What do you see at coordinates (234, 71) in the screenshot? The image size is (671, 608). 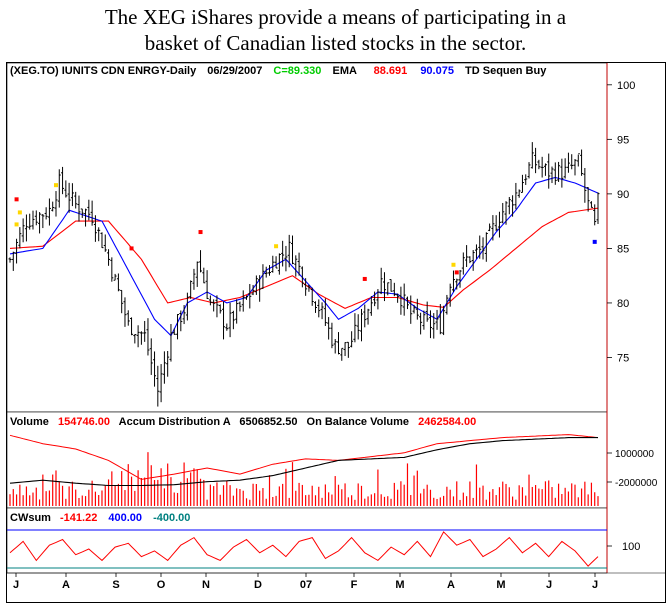 I see `date-label: 06/29/2007` at bounding box center [234, 71].